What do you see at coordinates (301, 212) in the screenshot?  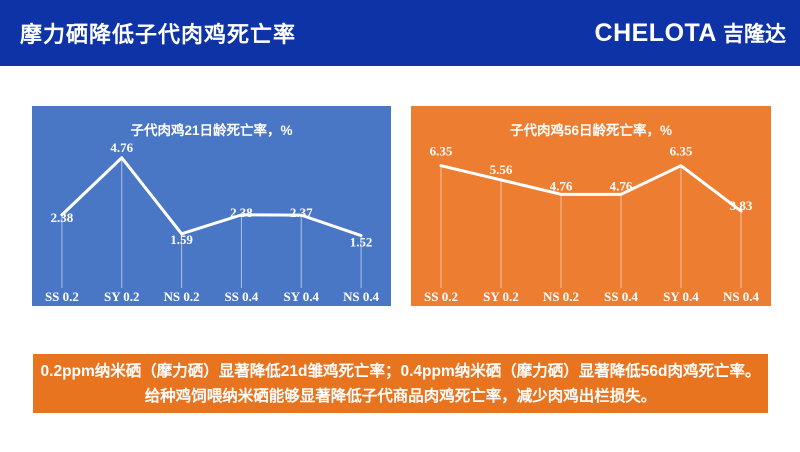 I see `value-label: 2.37` at bounding box center [301, 212].